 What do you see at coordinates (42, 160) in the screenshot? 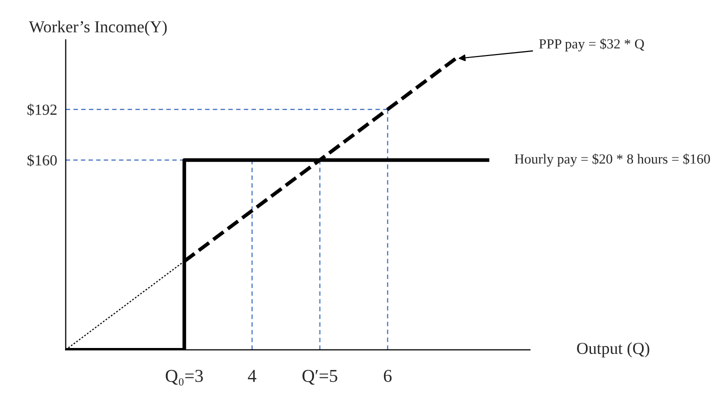
I see `y-tick-label: $160` at bounding box center [42, 160].